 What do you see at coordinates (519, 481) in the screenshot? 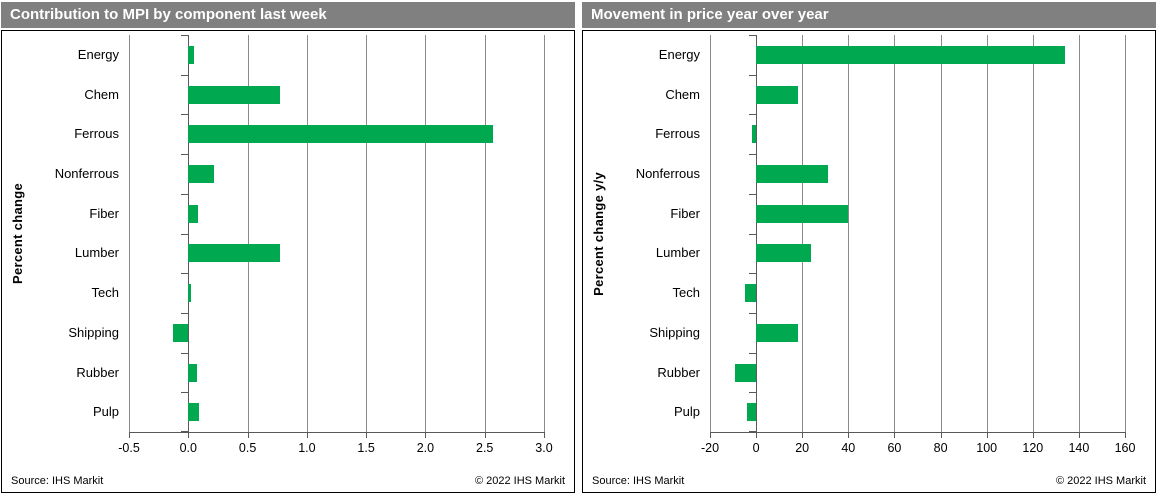
I see `copyright-note: © 2022 IHS Markit` at bounding box center [519, 481].